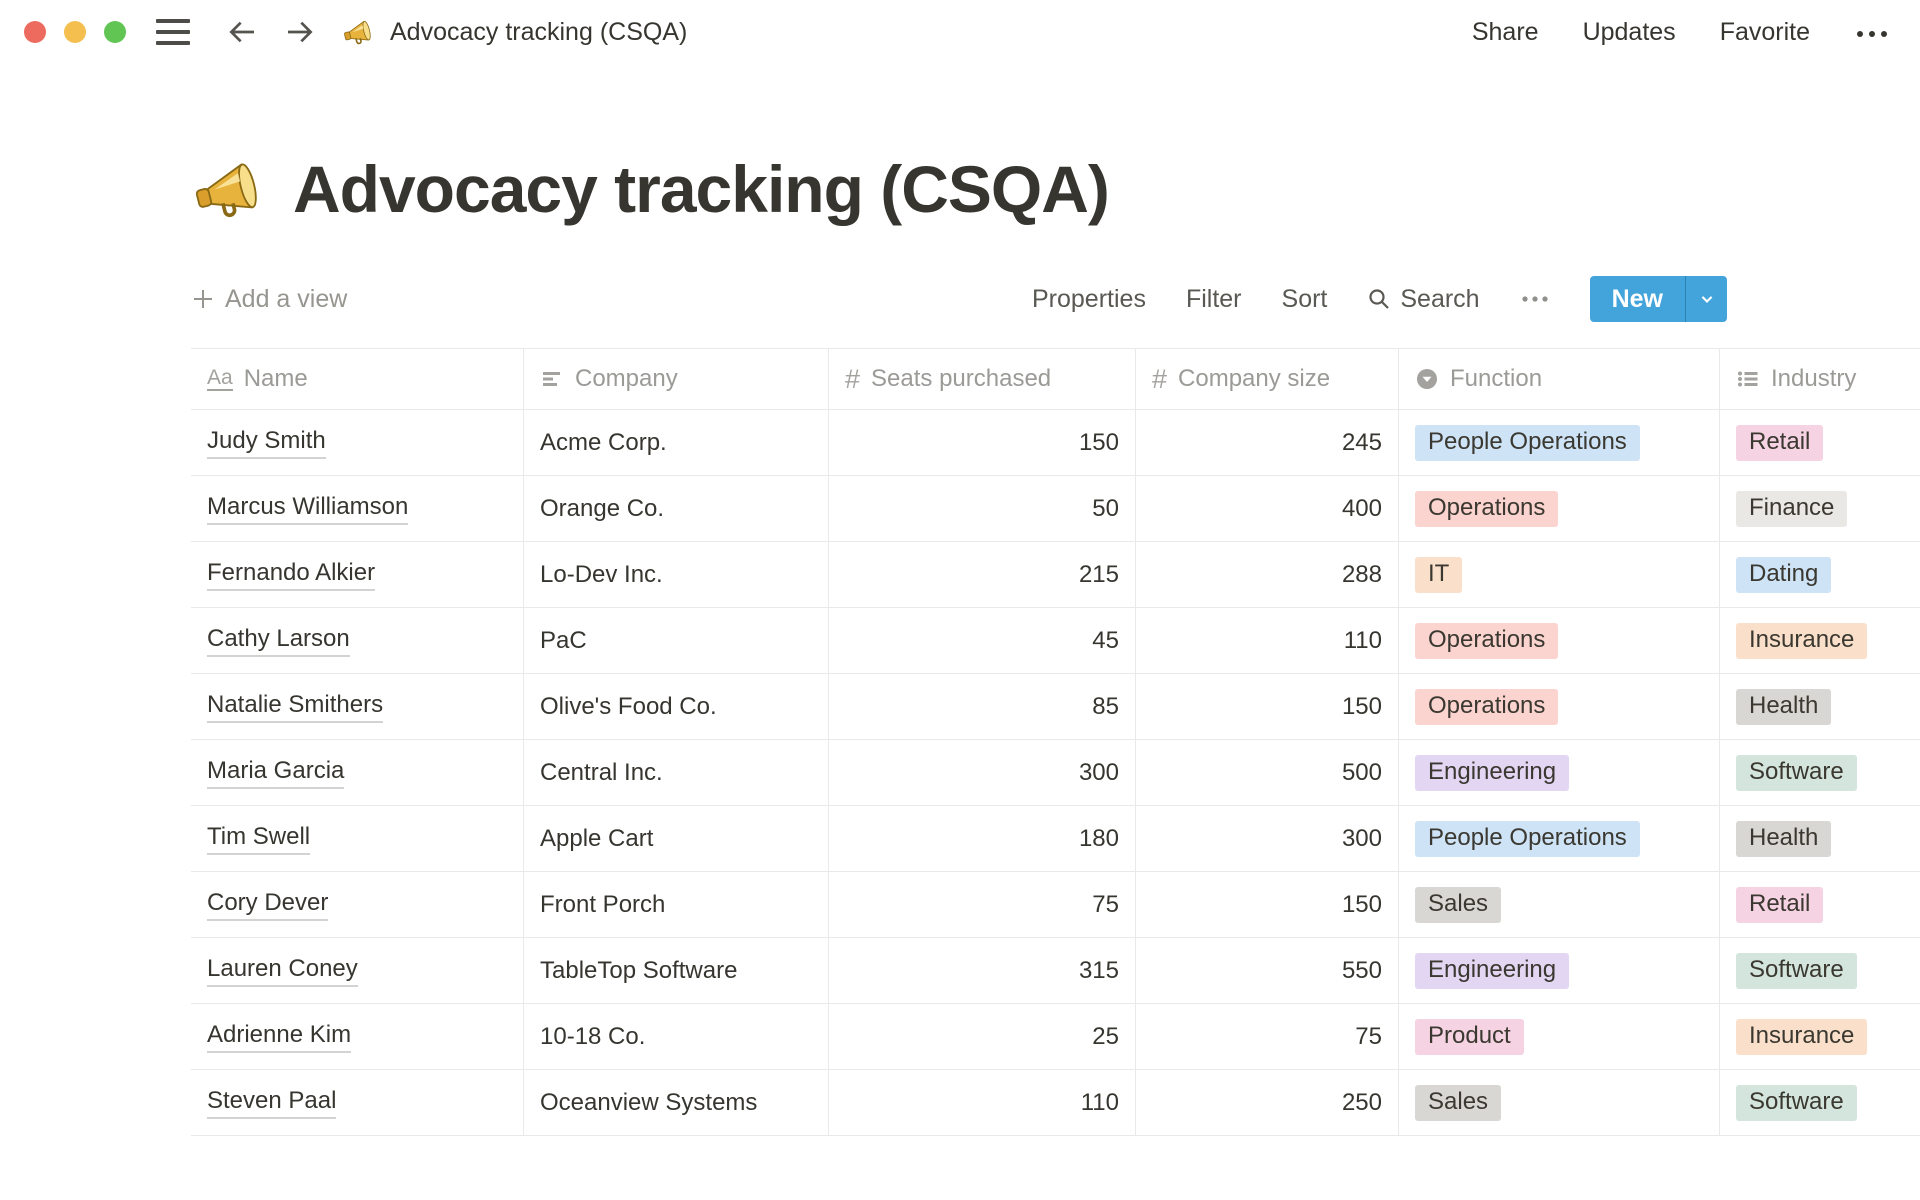 The image size is (1920, 1200). What do you see at coordinates (676, 1036) in the screenshot?
I see `cell-company: 10-18 Co.` at bounding box center [676, 1036].